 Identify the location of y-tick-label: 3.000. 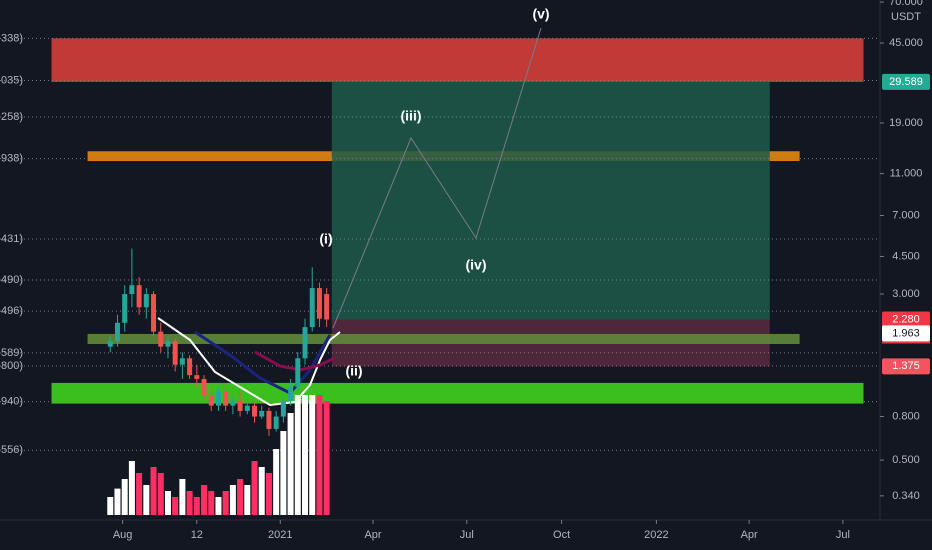
(906, 294).